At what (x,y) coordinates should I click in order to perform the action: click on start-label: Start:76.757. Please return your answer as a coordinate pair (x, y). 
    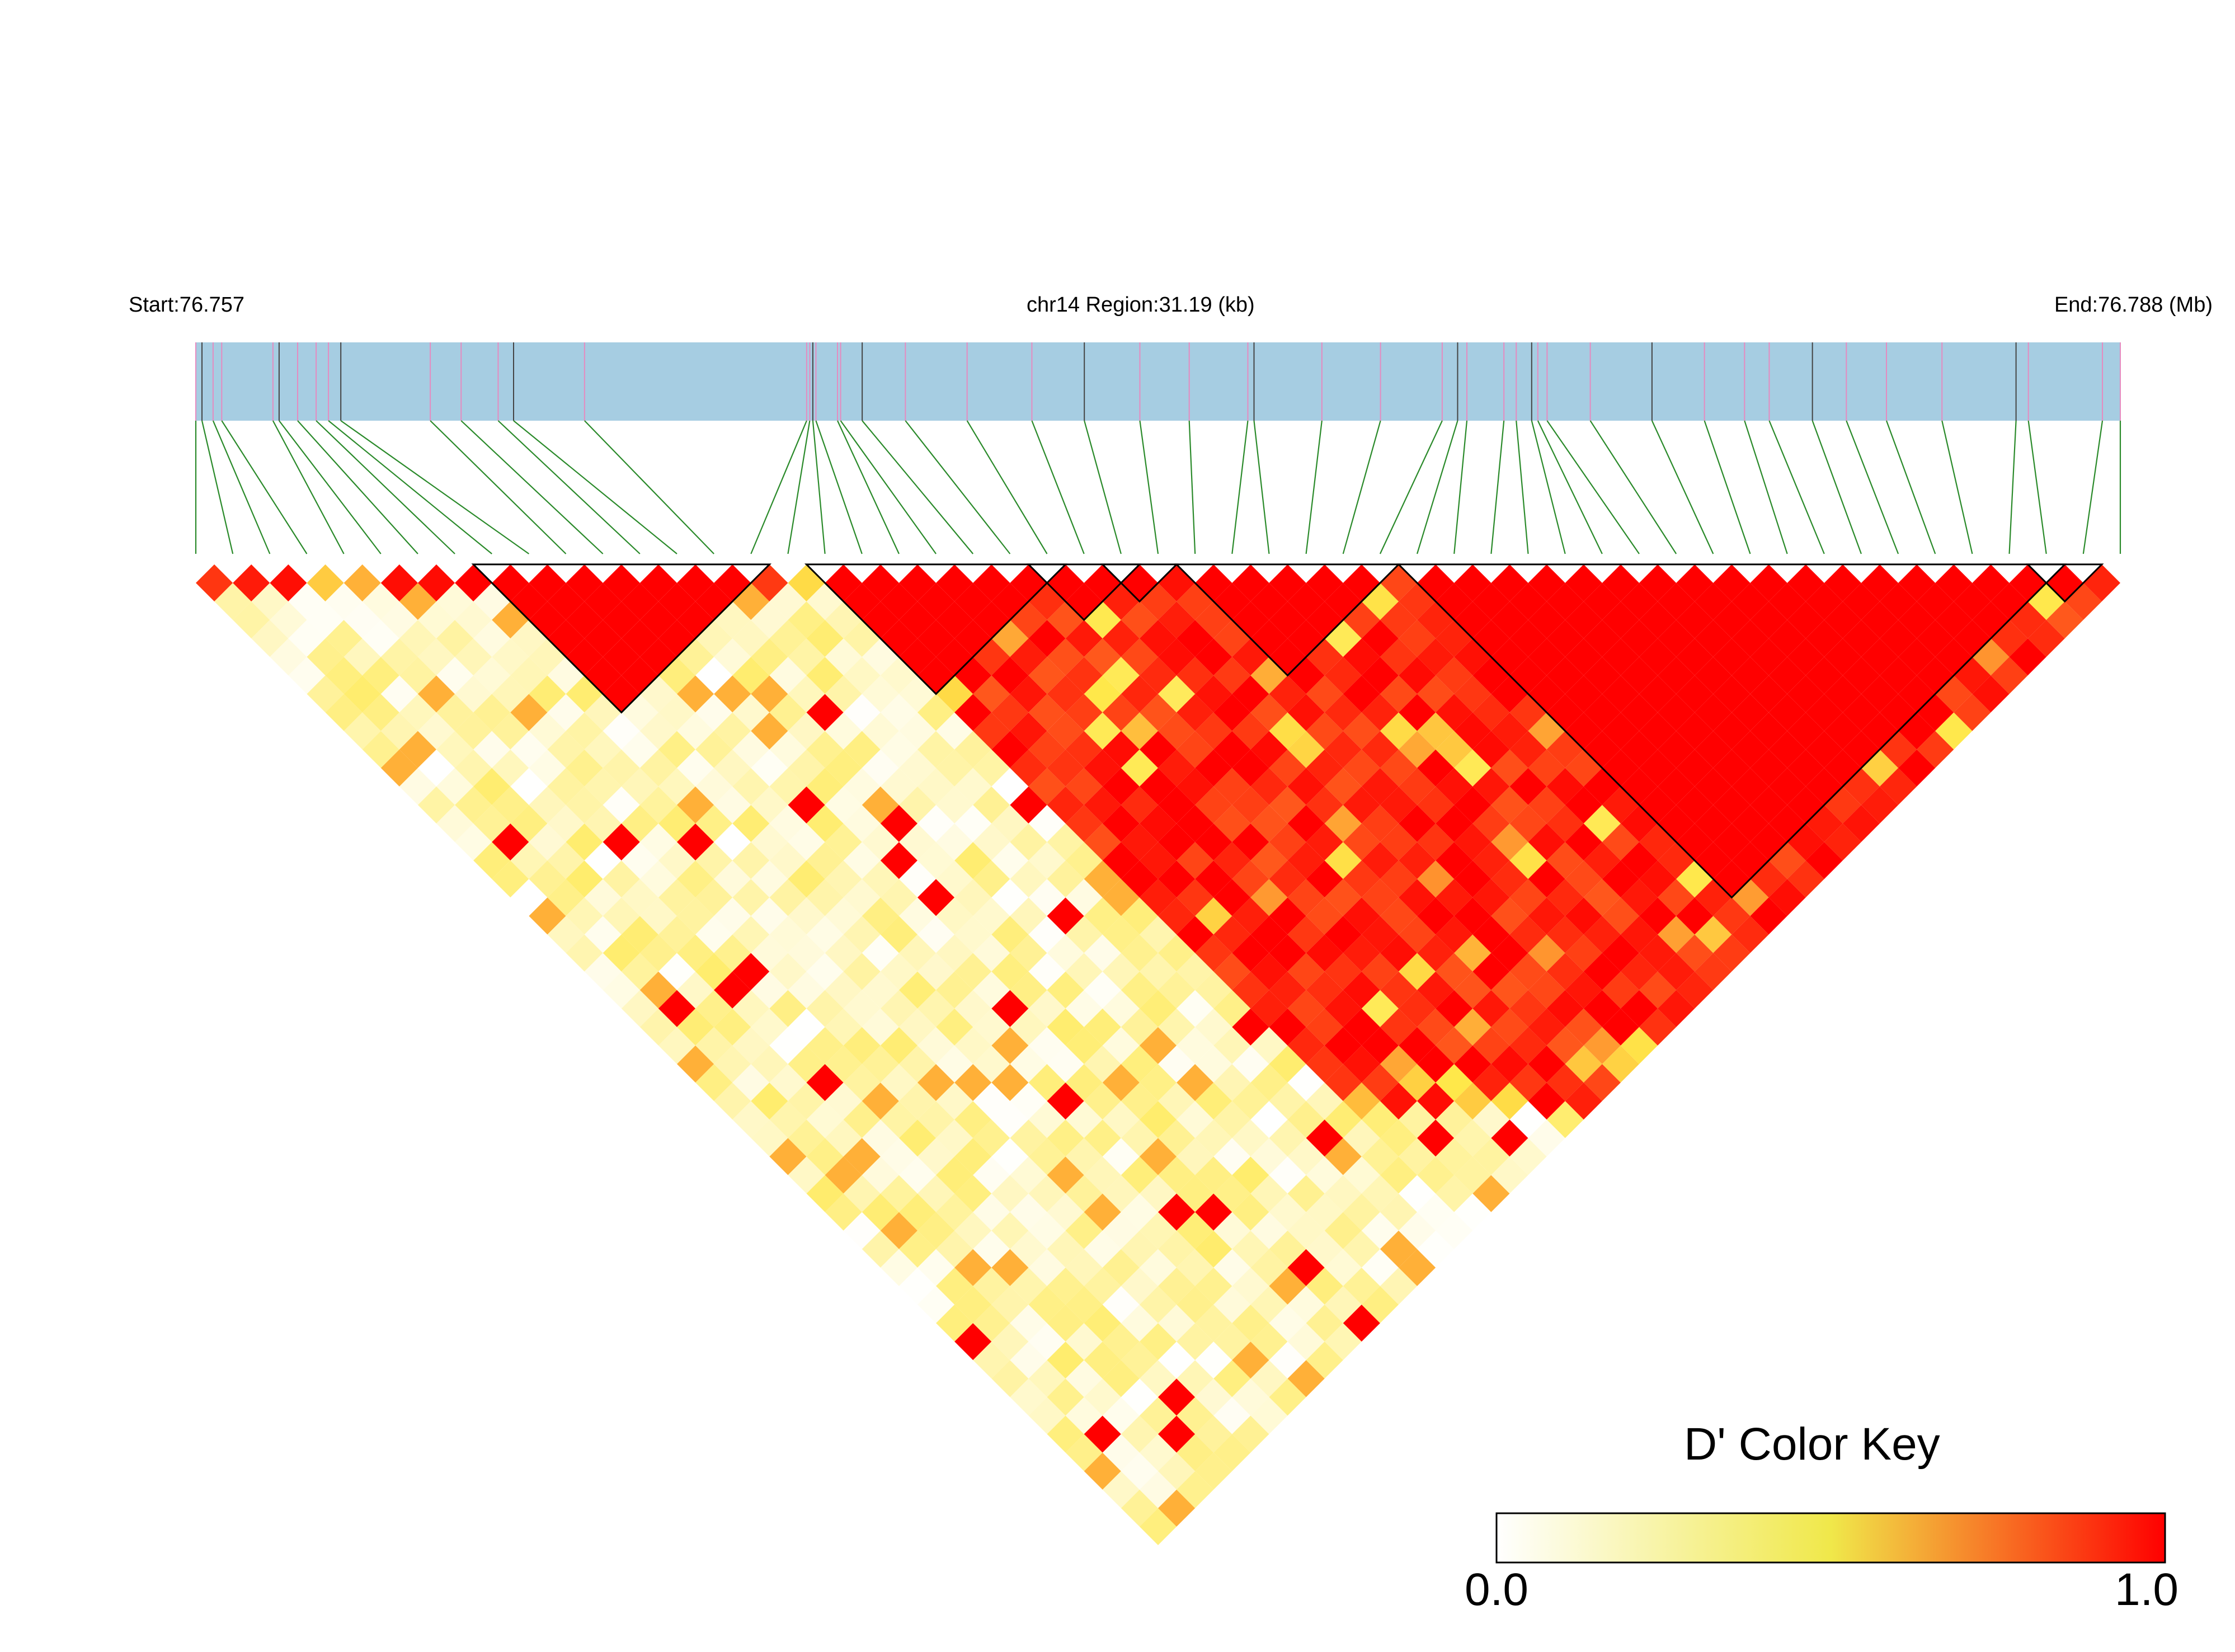
    Looking at the image, I should click on (187, 305).